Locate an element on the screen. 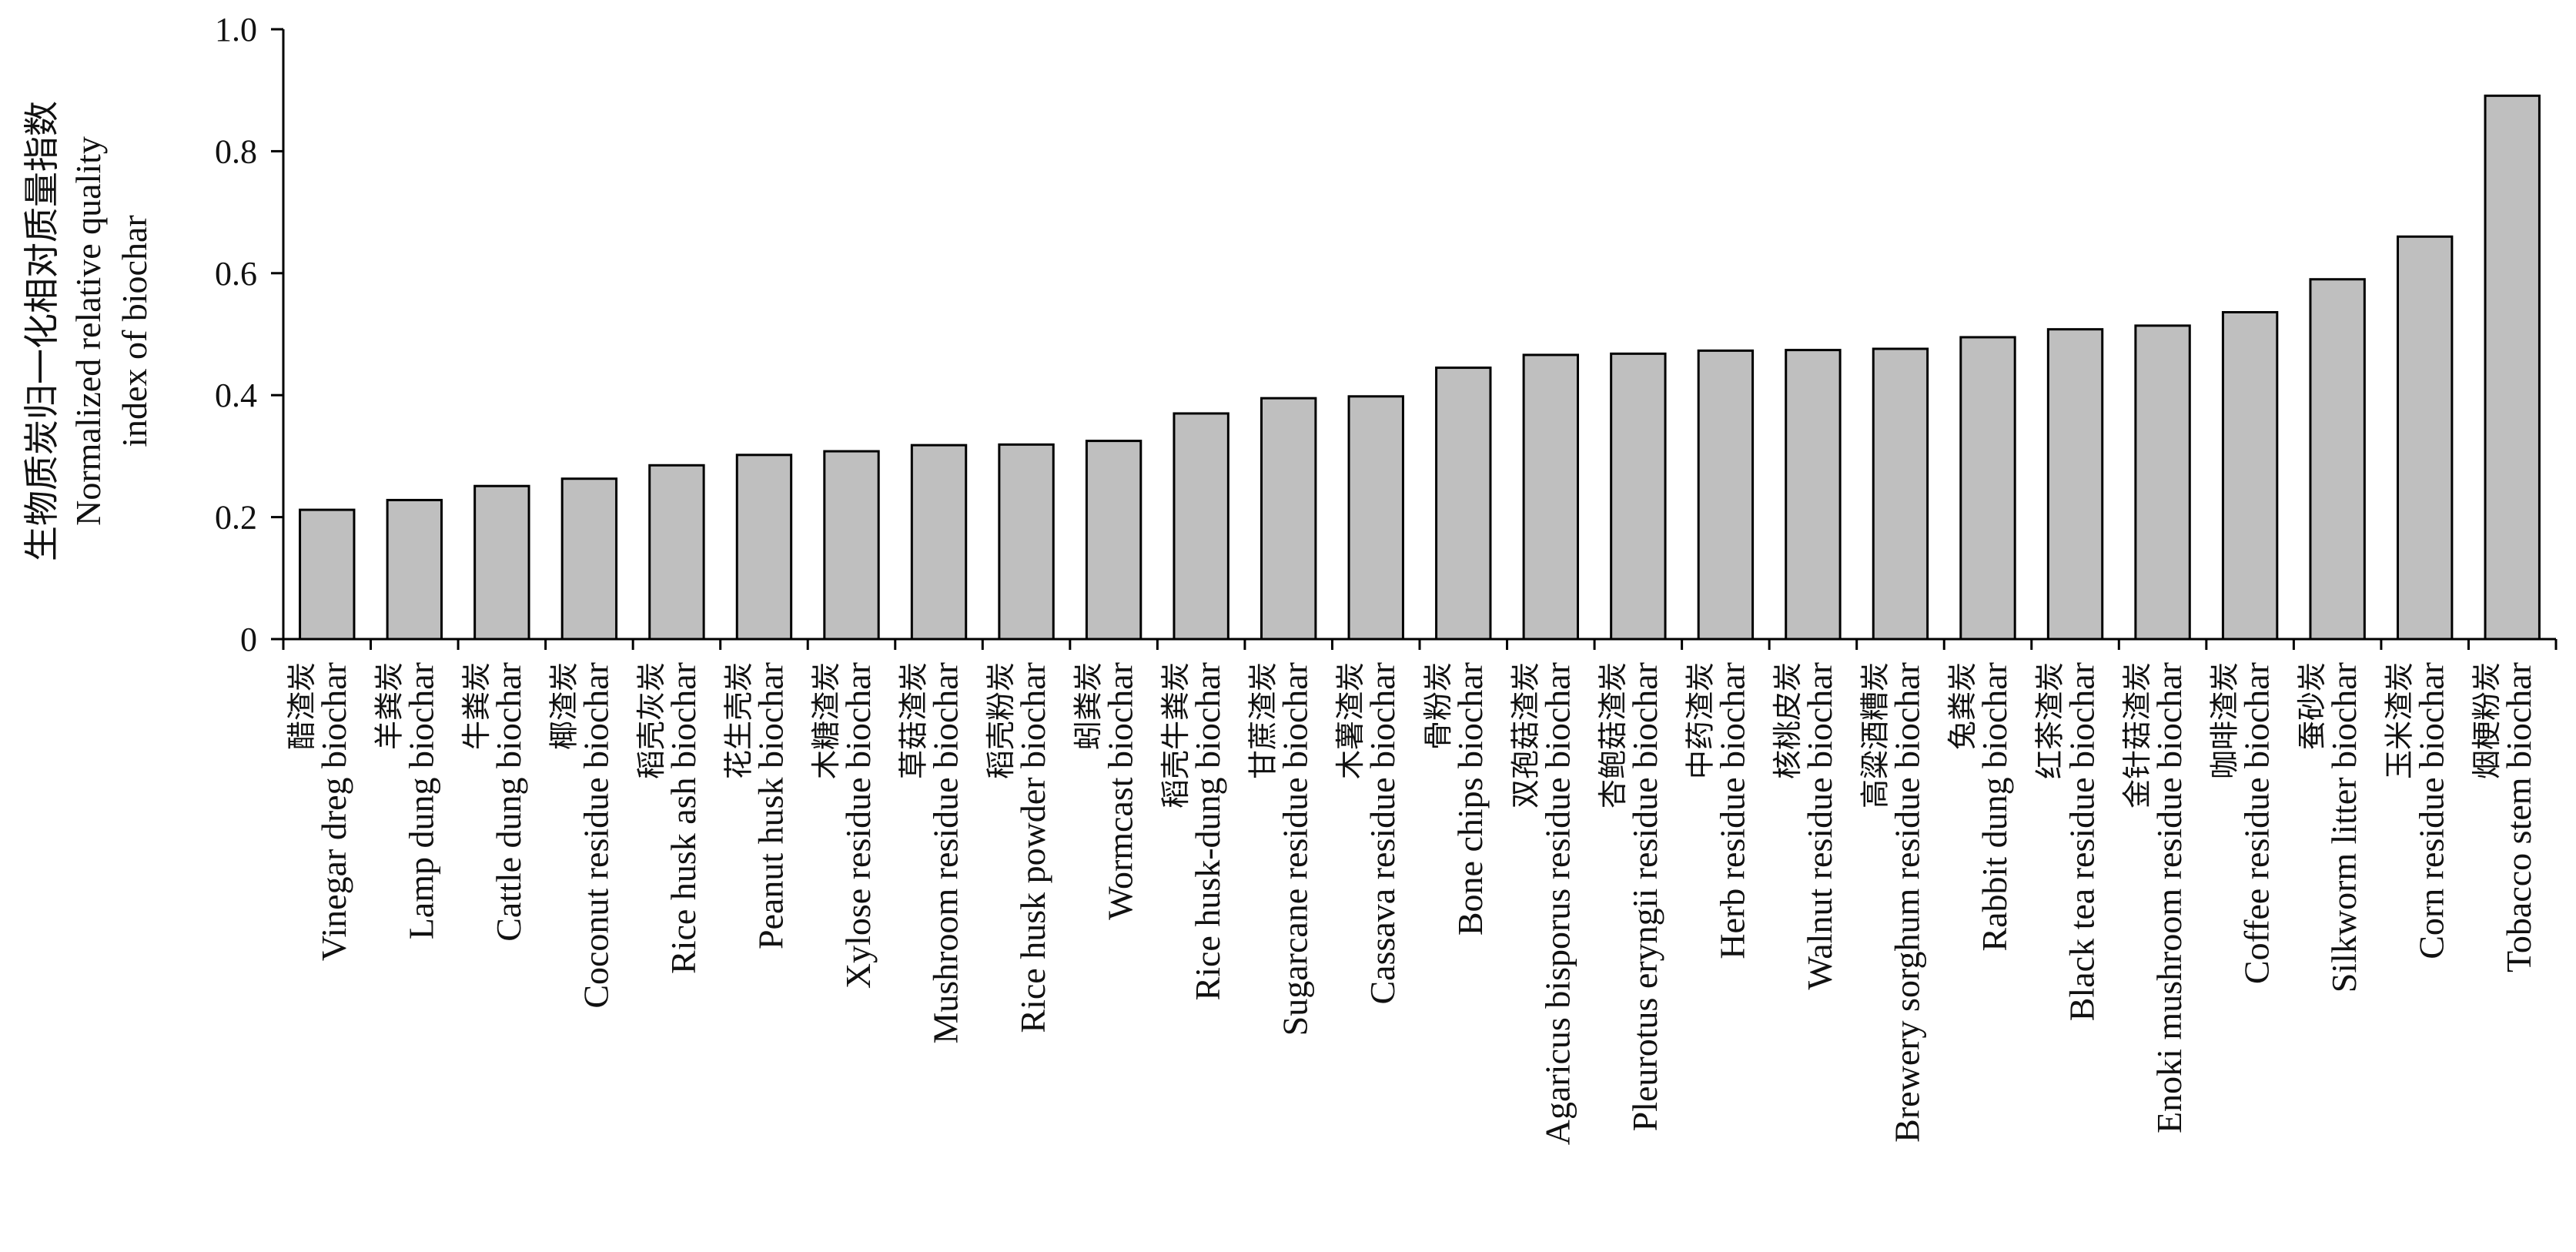 This screenshot has width=2576, height=1252. x-tick-label-en: Silkworm litter biochar is located at coordinates (2344, 827).